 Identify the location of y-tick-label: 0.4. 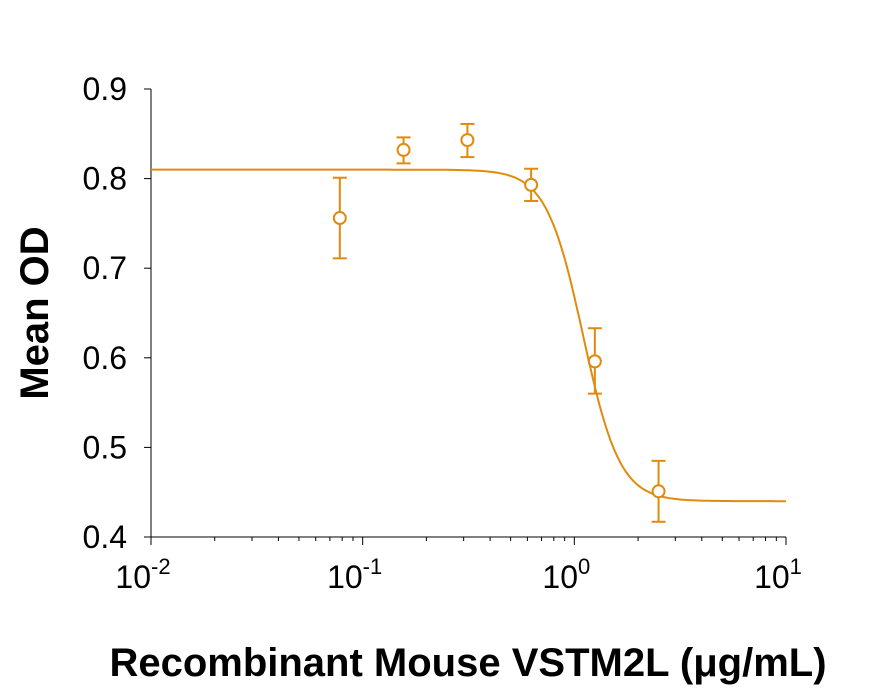
(105, 537).